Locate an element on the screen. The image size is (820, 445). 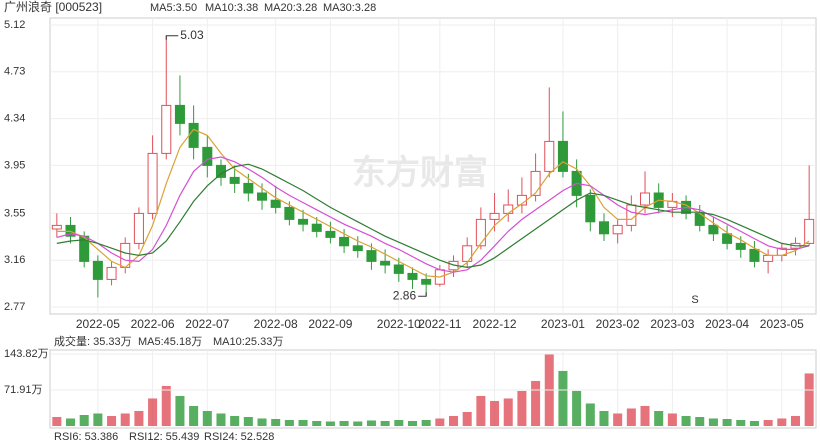
rsi-label: RSI6: 53.386 is located at coordinates (86, 437).